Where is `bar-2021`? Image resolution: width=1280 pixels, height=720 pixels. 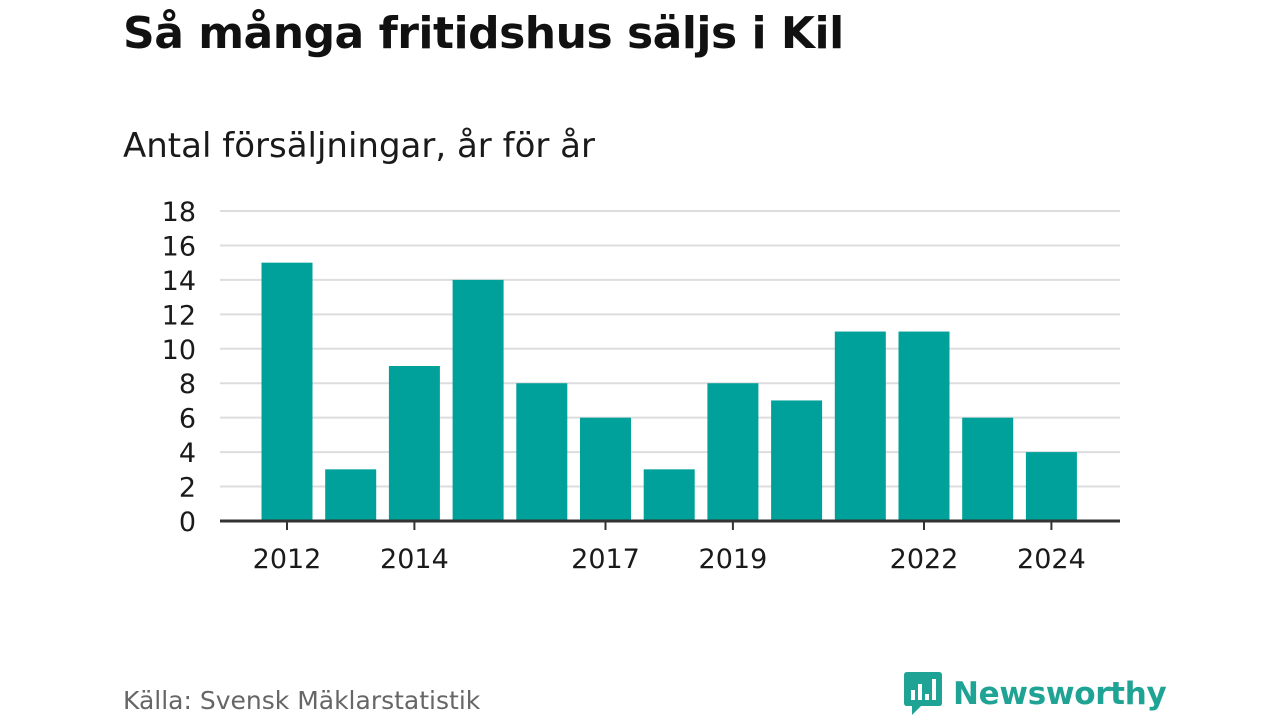
bar-2021 is located at coordinates (860, 426).